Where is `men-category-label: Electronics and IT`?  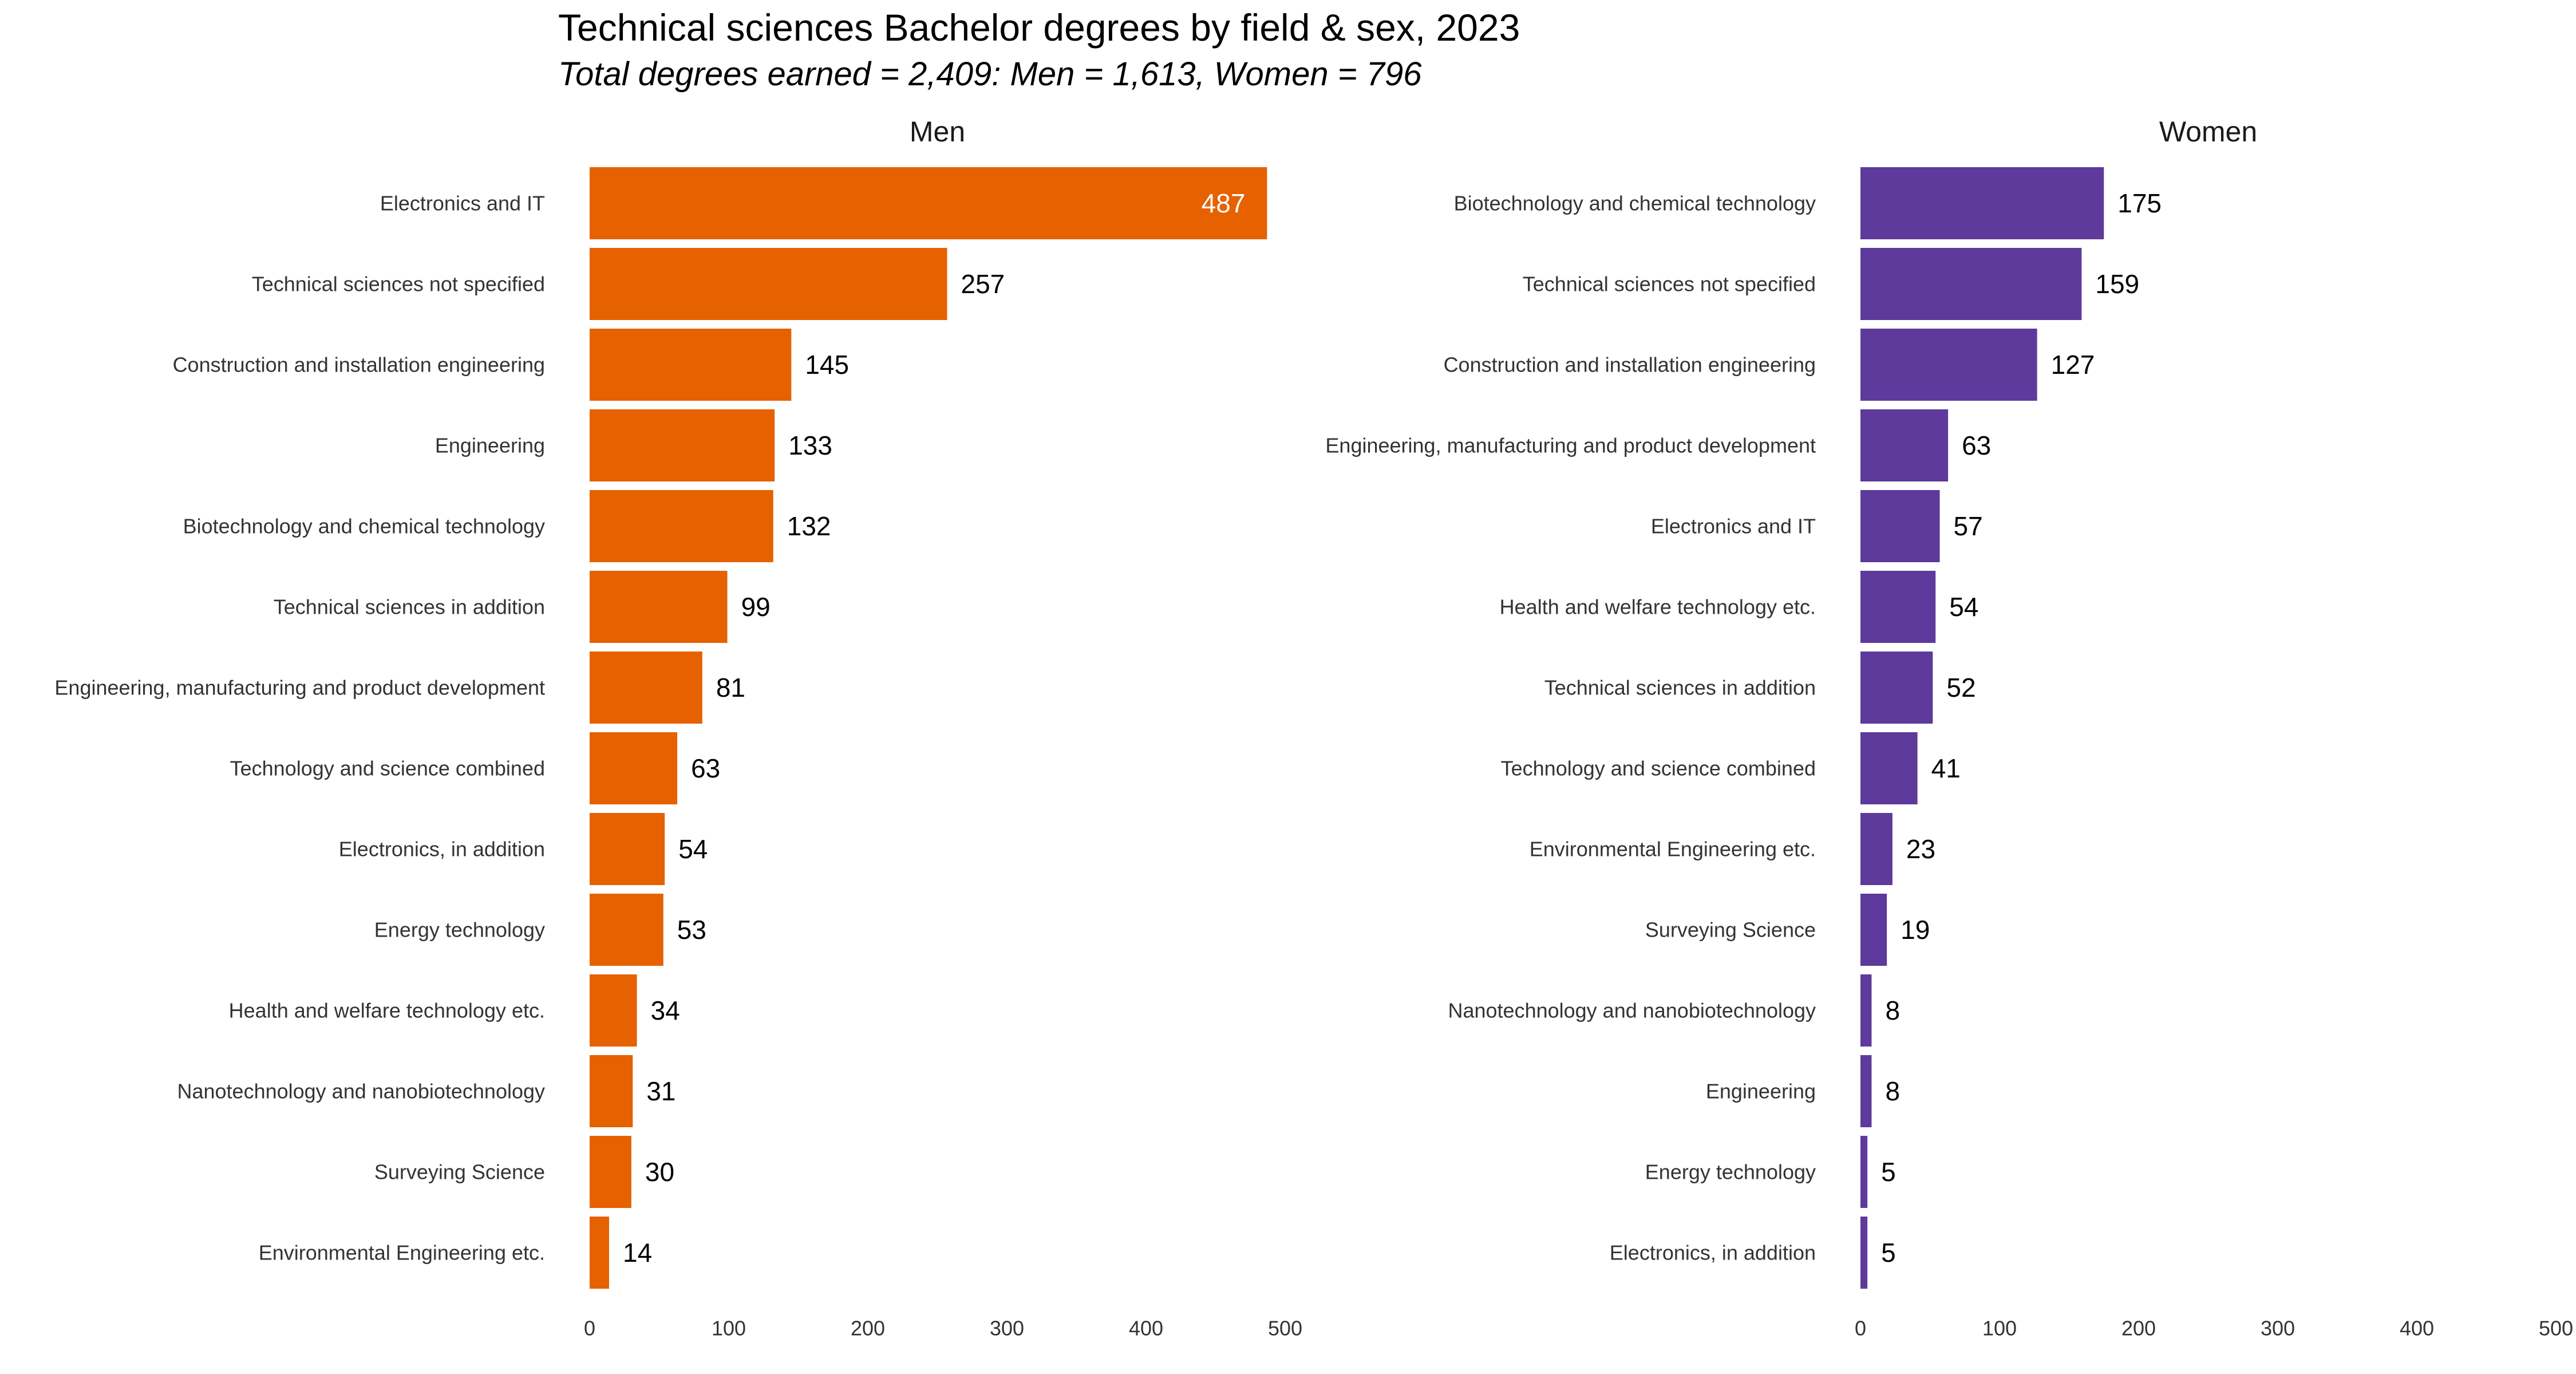
men-category-label: Electronics and IT is located at coordinates (462, 204).